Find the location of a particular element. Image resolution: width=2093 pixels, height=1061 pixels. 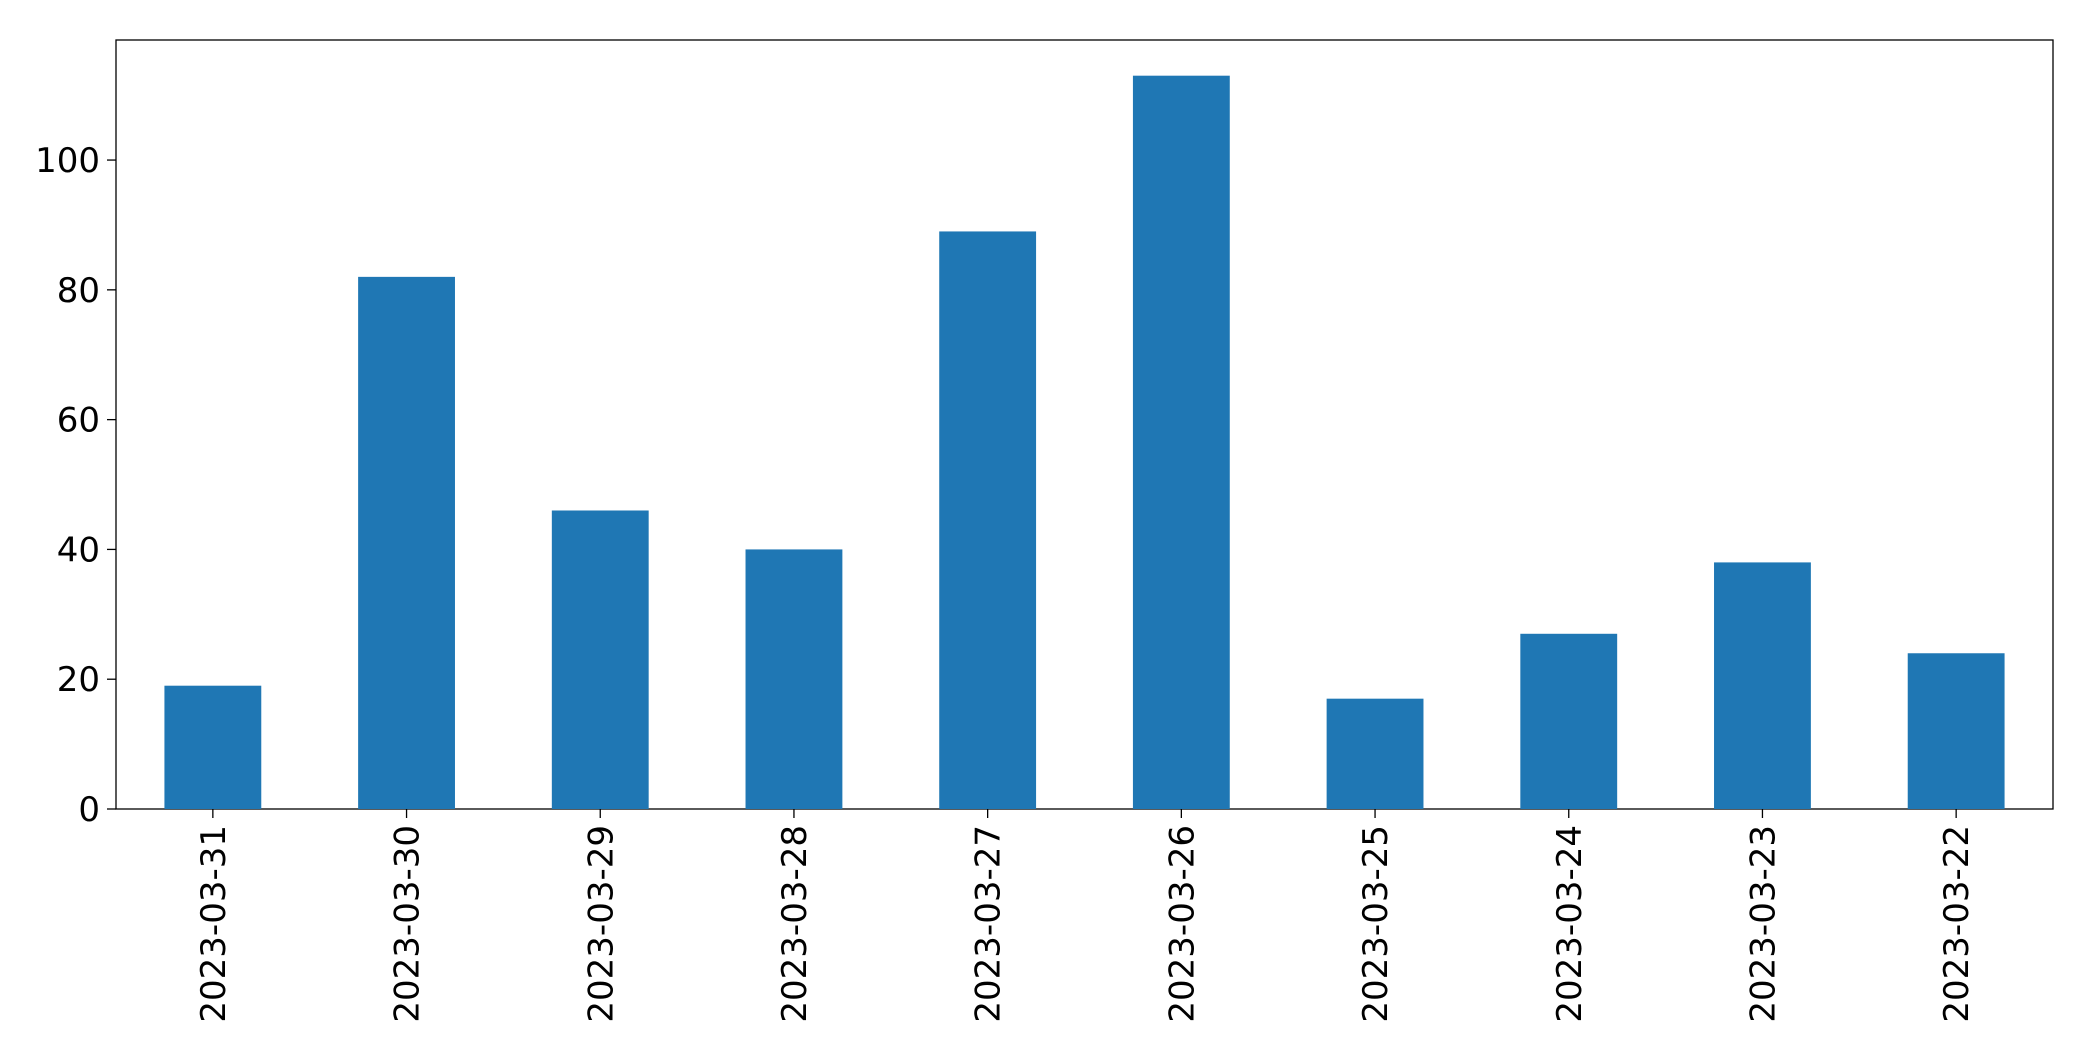

y-tick-label: 100 is located at coordinates (67, 161).